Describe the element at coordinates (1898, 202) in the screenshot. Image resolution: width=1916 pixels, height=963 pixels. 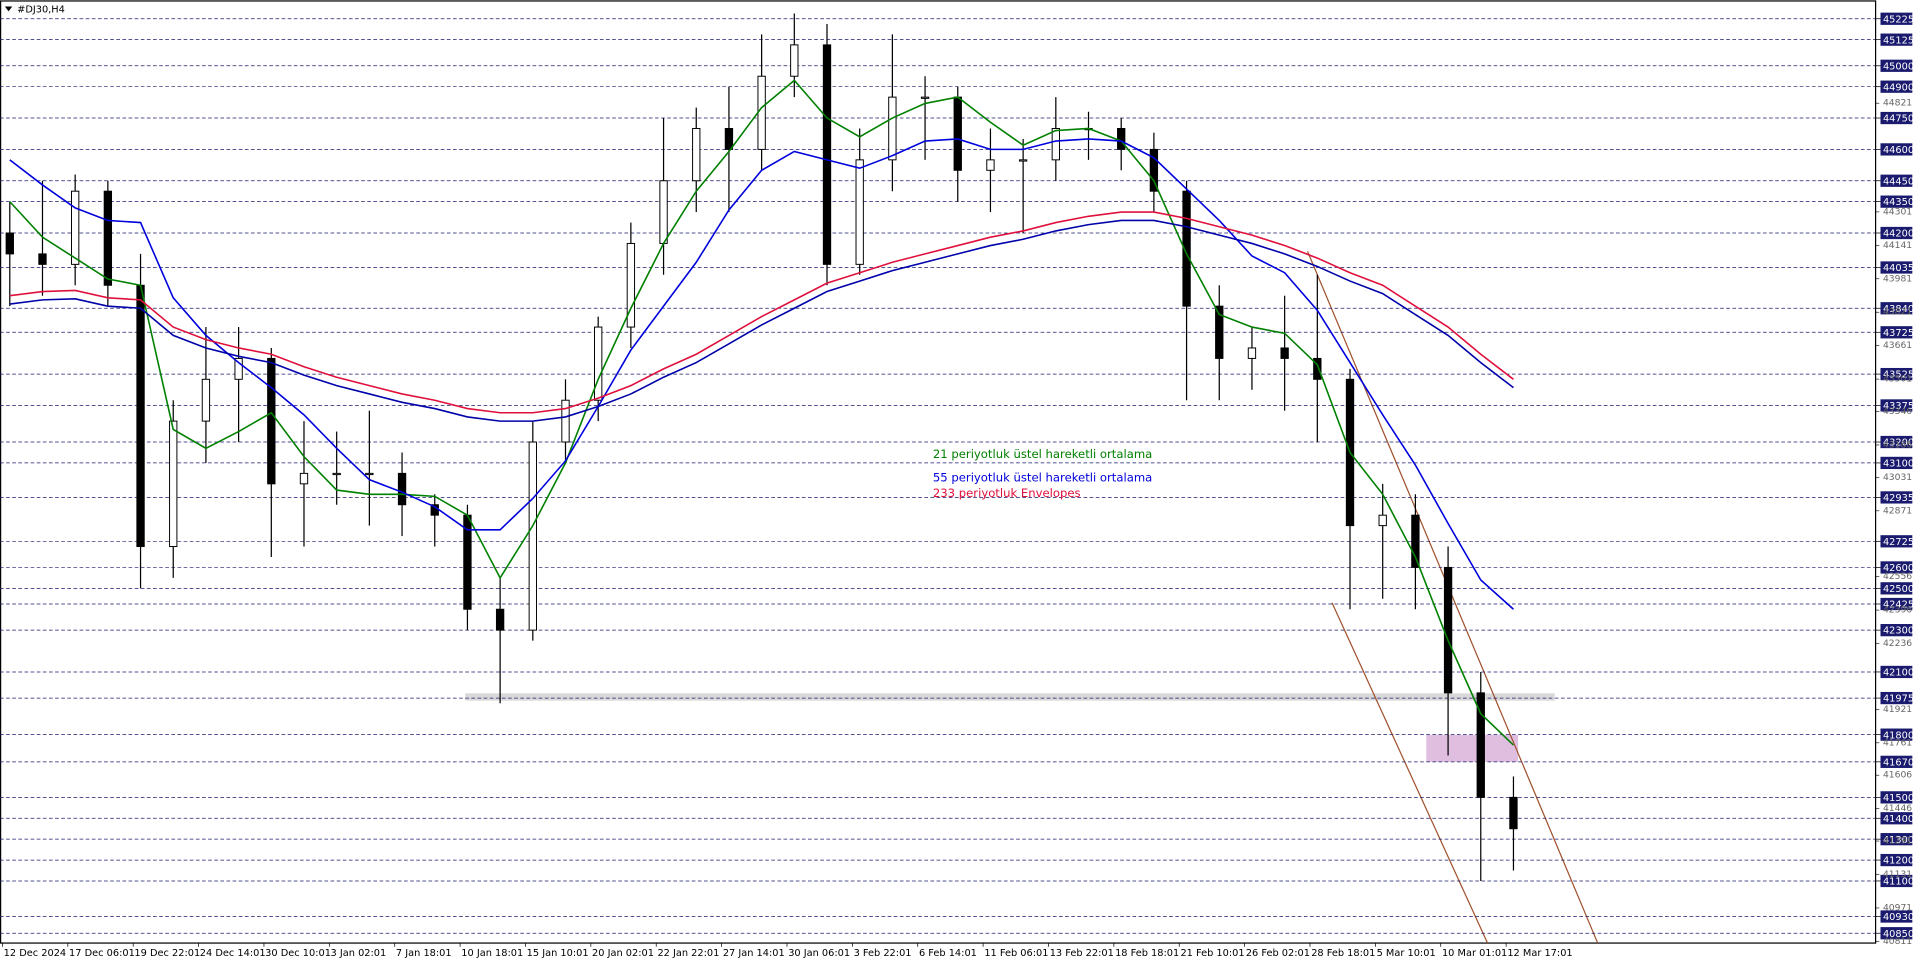
I see `y-tick-label: 44350` at that location.